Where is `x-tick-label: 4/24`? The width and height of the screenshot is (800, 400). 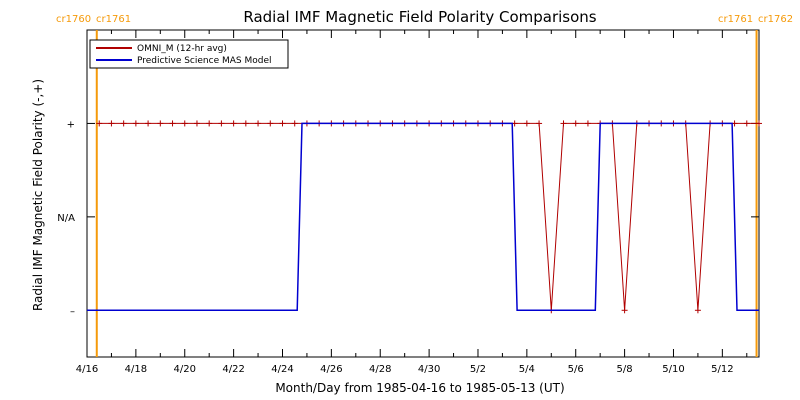
x-tick-label: 4/24 is located at coordinates (282, 369).